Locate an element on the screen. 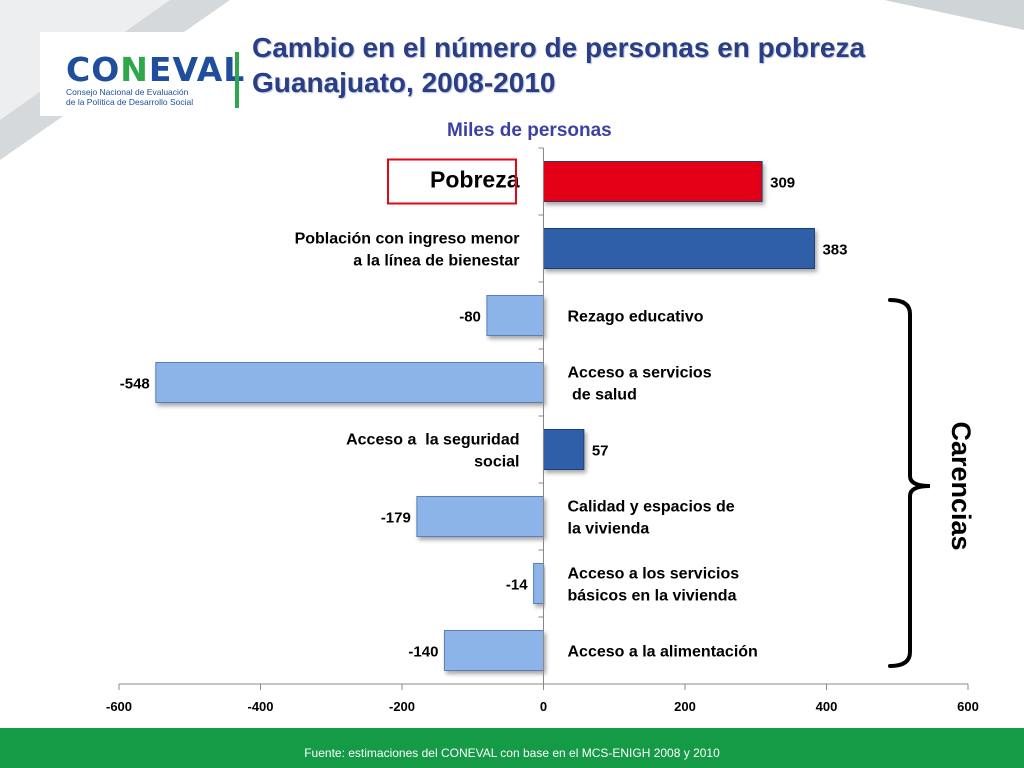  category-label-7: Acceso a la alimentación is located at coordinates (663, 652).